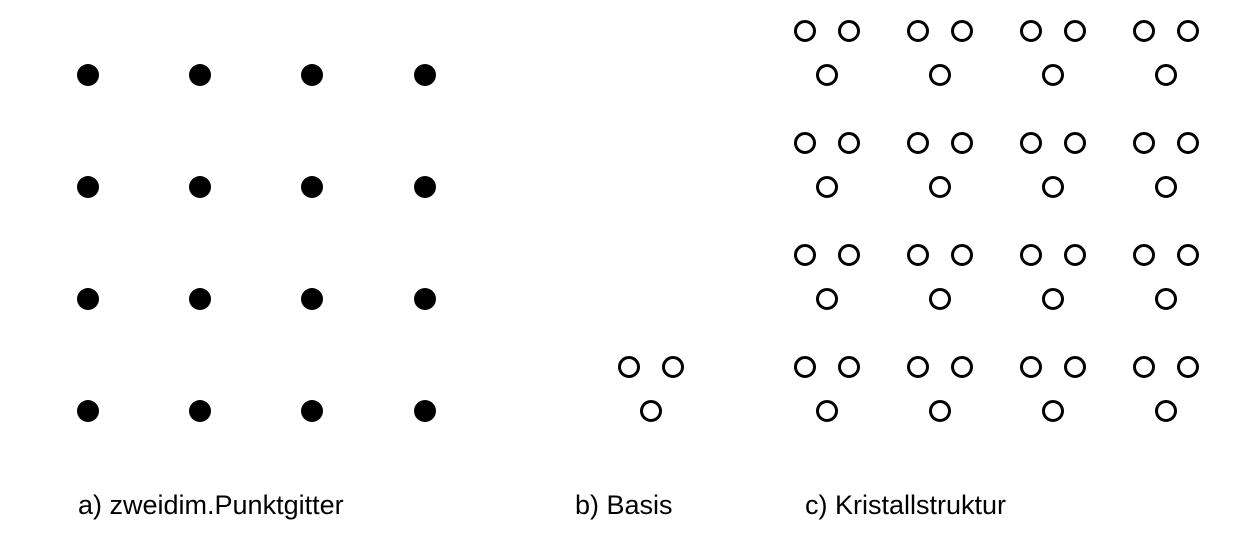 The image size is (1252, 543). What do you see at coordinates (624, 505) in the screenshot?
I see `caption-basis: b) Basis` at bounding box center [624, 505].